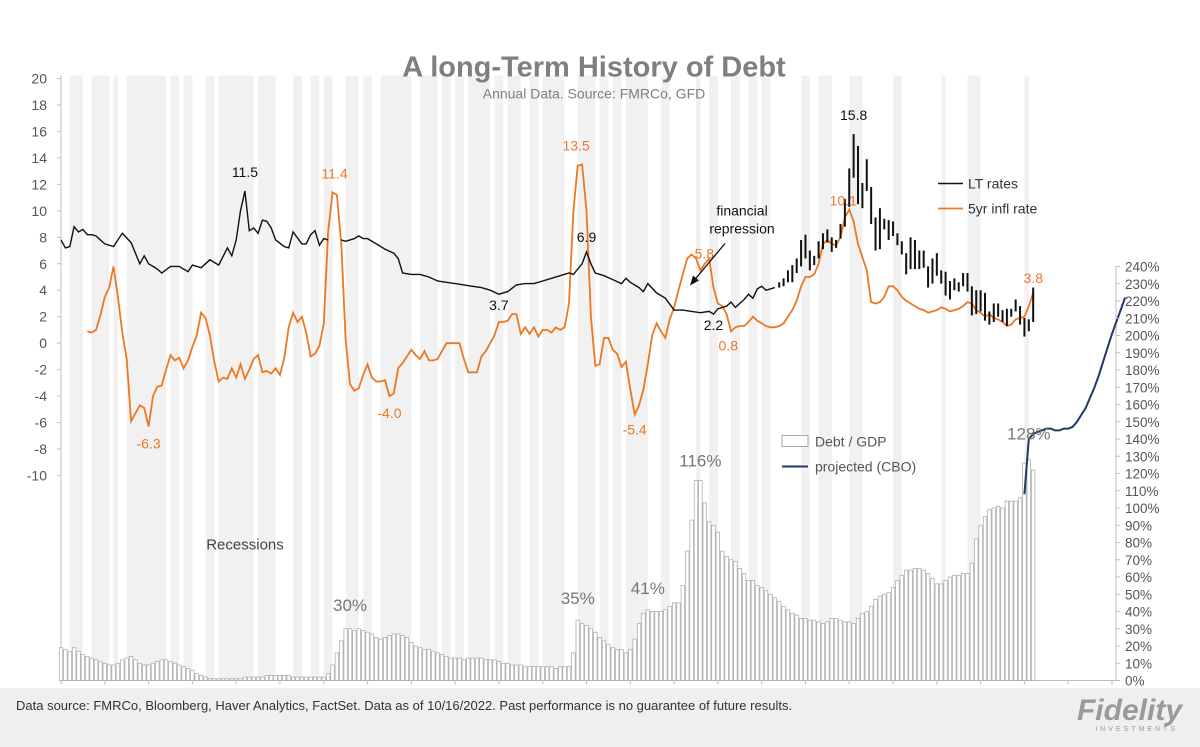 Image resolution: width=1200 pixels, height=747 pixels. What do you see at coordinates (41, 423) in the screenshot?
I see `left-tick-label: -6` at bounding box center [41, 423].